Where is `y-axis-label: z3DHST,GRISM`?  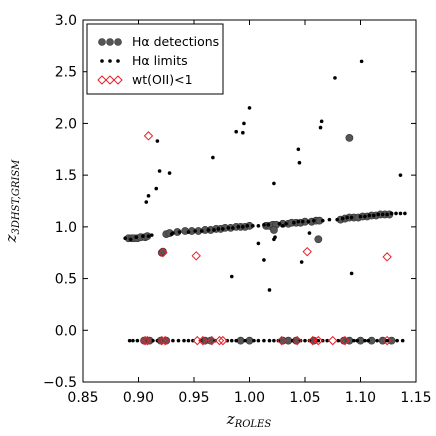 y-axis-label: z3DHST,GRISM is located at coordinates (12, 201).